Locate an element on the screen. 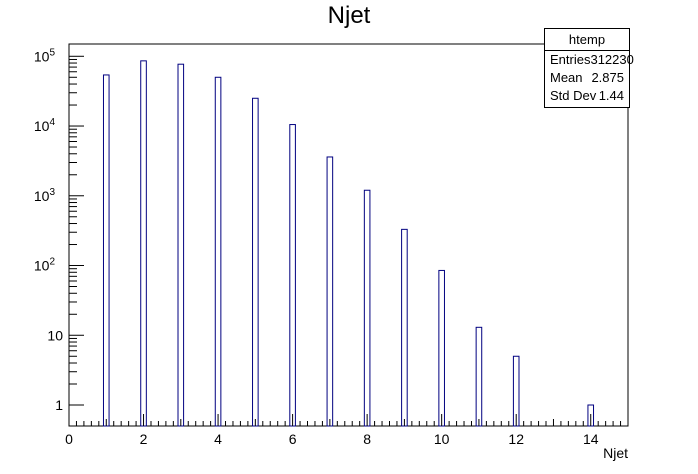 The image size is (698, 474). stats-box-name: htemp is located at coordinates (587, 40).